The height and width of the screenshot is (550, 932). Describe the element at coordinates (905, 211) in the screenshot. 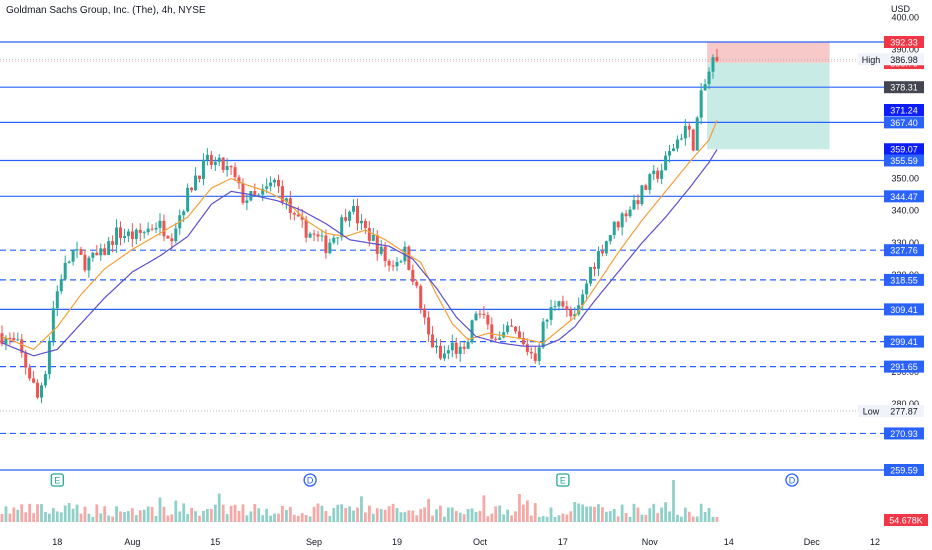

I see `price-tick-label: 340.00` at that location.